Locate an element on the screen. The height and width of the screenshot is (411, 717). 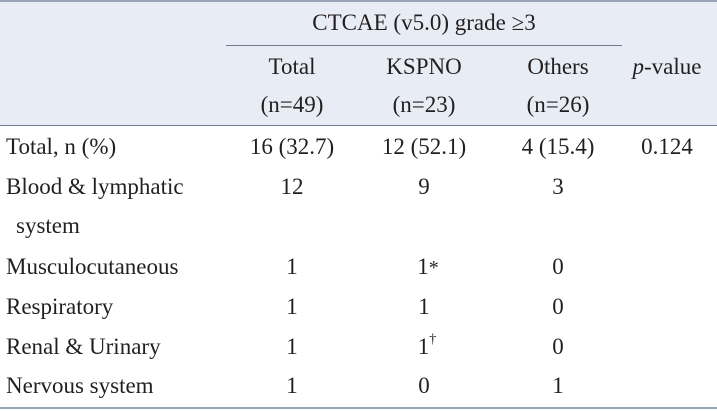
column-header-kspno: KSPNO is located at coordinates (424, 66).